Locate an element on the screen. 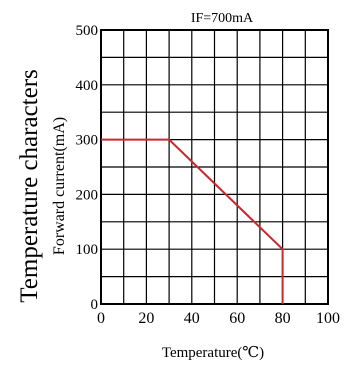 Image resolution: width=347 pixels, height=365 pixels. y-tick-label: 0 is located at coordinates (95, 305).